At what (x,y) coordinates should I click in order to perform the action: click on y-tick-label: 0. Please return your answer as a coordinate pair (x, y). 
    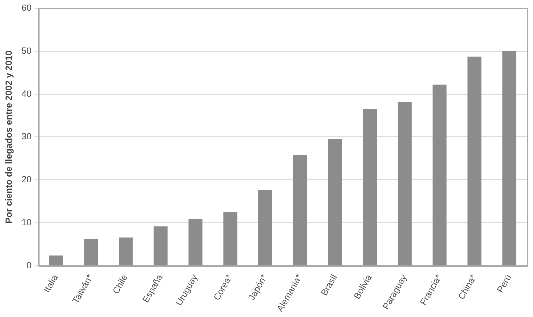
    Looking at the image, I should click on (29, 265).